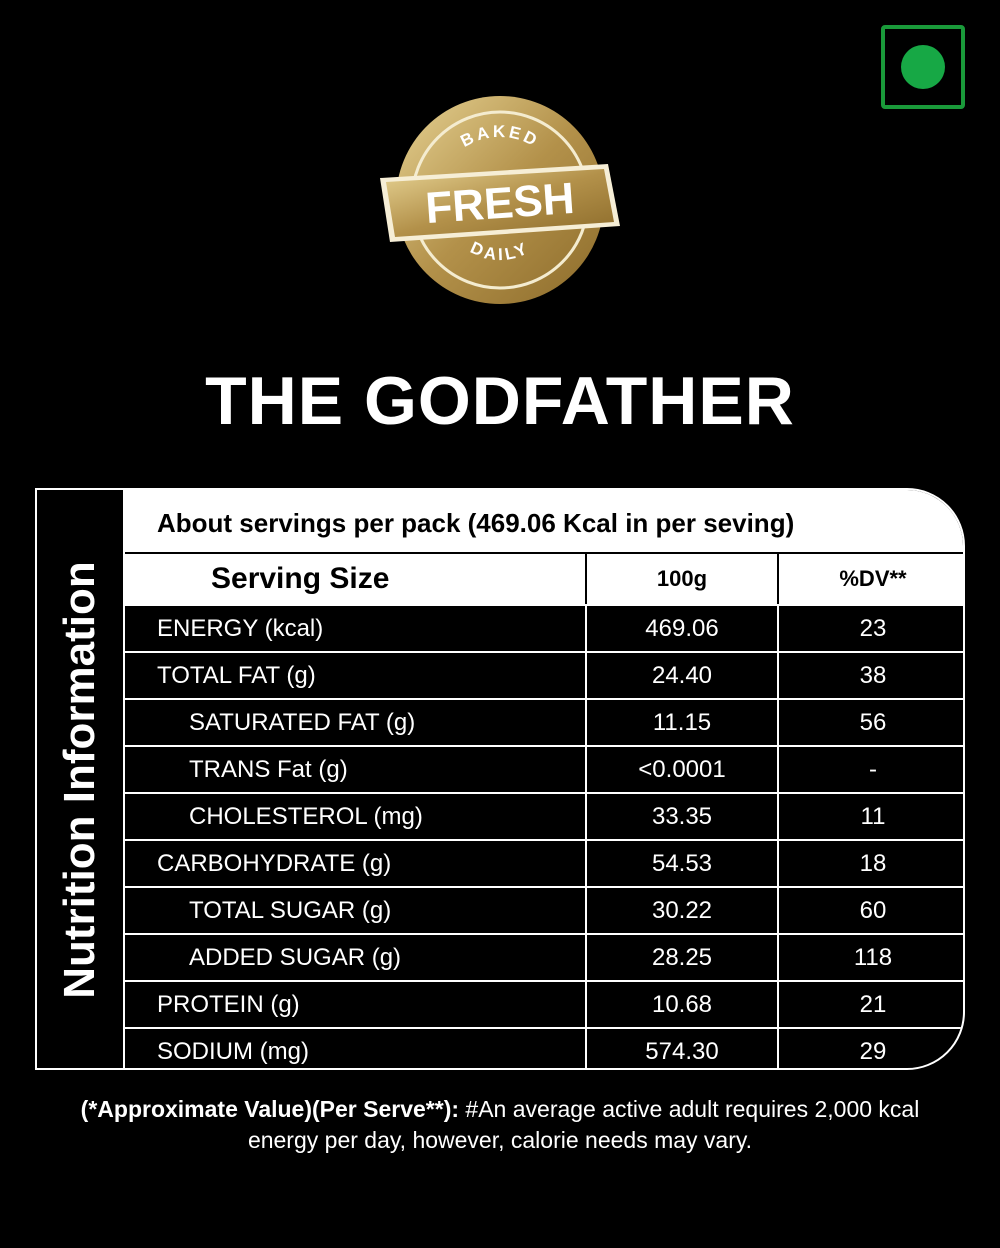  Describe the element at coordinates (870, 957) in the screenshot. I see `nutrient-dv: 118` at that location.